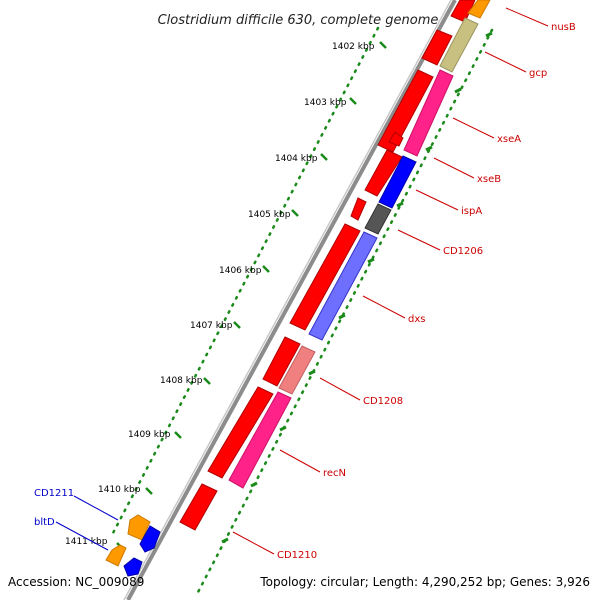 The width and height of the screenshot is (600, 600). I want to click on tick-label: 1402 kbp, so click(353, 47).